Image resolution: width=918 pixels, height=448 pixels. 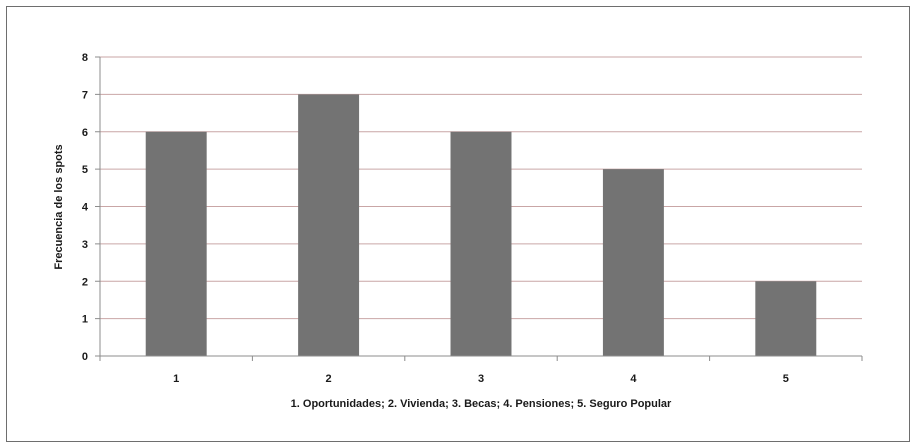 I want to click on y-tick-label: 0, so click(x=85, y=357).